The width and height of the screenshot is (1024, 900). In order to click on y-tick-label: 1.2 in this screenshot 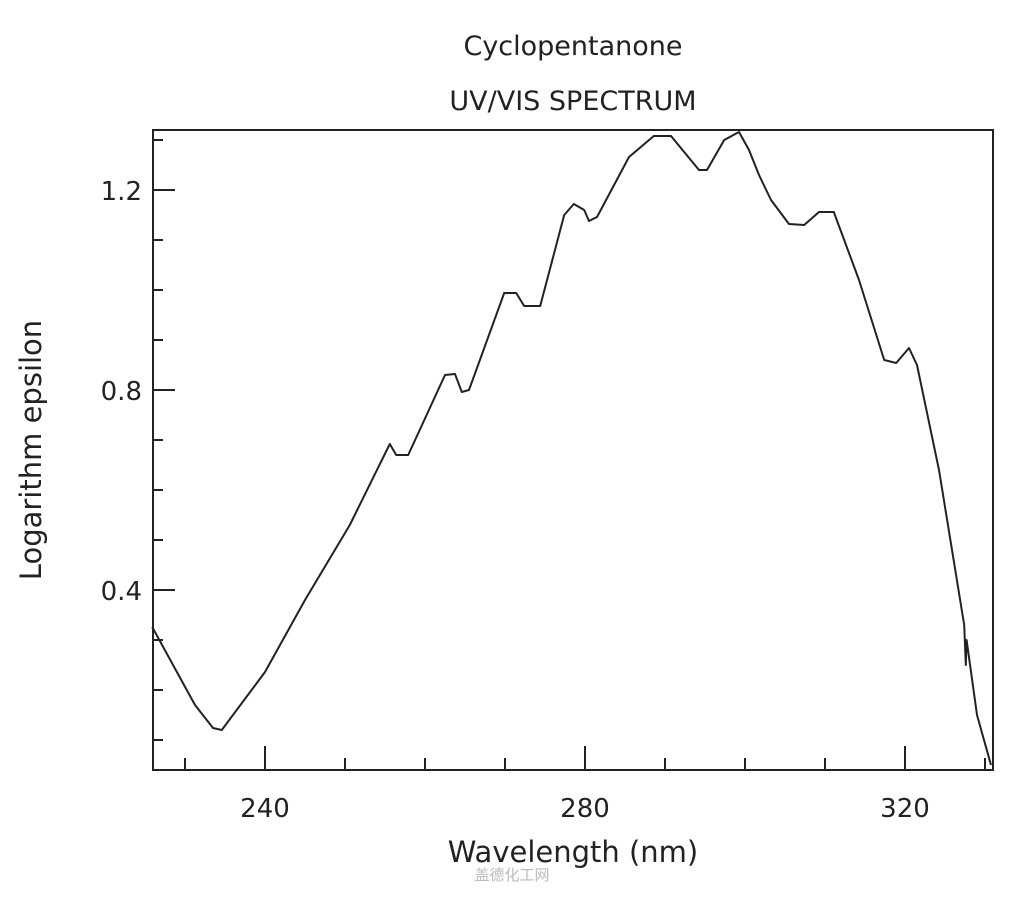, I will do `click(121, 192)`.